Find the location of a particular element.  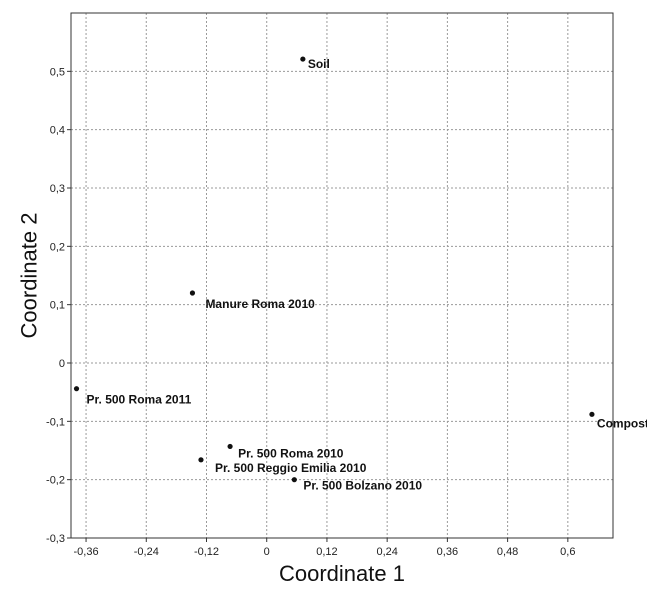

y-tick-label: -0,3 is located at coordinates (55, 539).